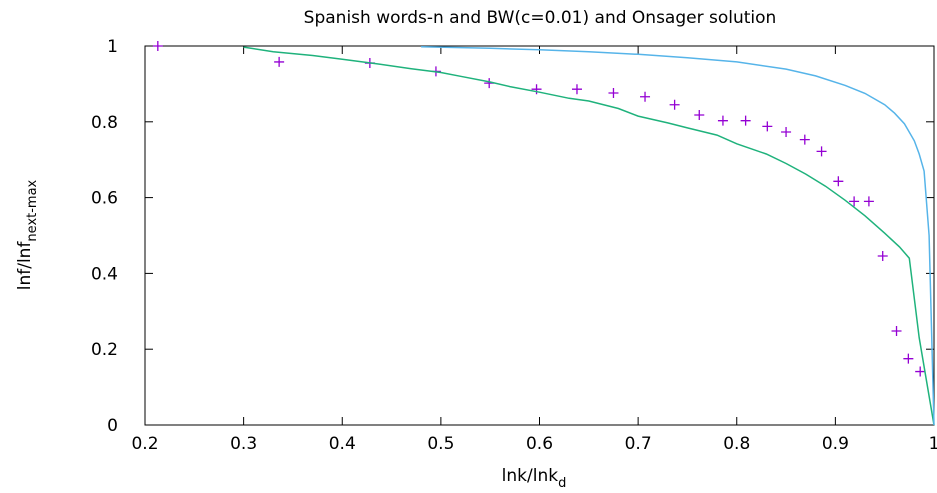 The width and height of the screenshot is (937, 493). I want to click on y-axis-label: lnf/lnfnext-max, so click(27, 234).